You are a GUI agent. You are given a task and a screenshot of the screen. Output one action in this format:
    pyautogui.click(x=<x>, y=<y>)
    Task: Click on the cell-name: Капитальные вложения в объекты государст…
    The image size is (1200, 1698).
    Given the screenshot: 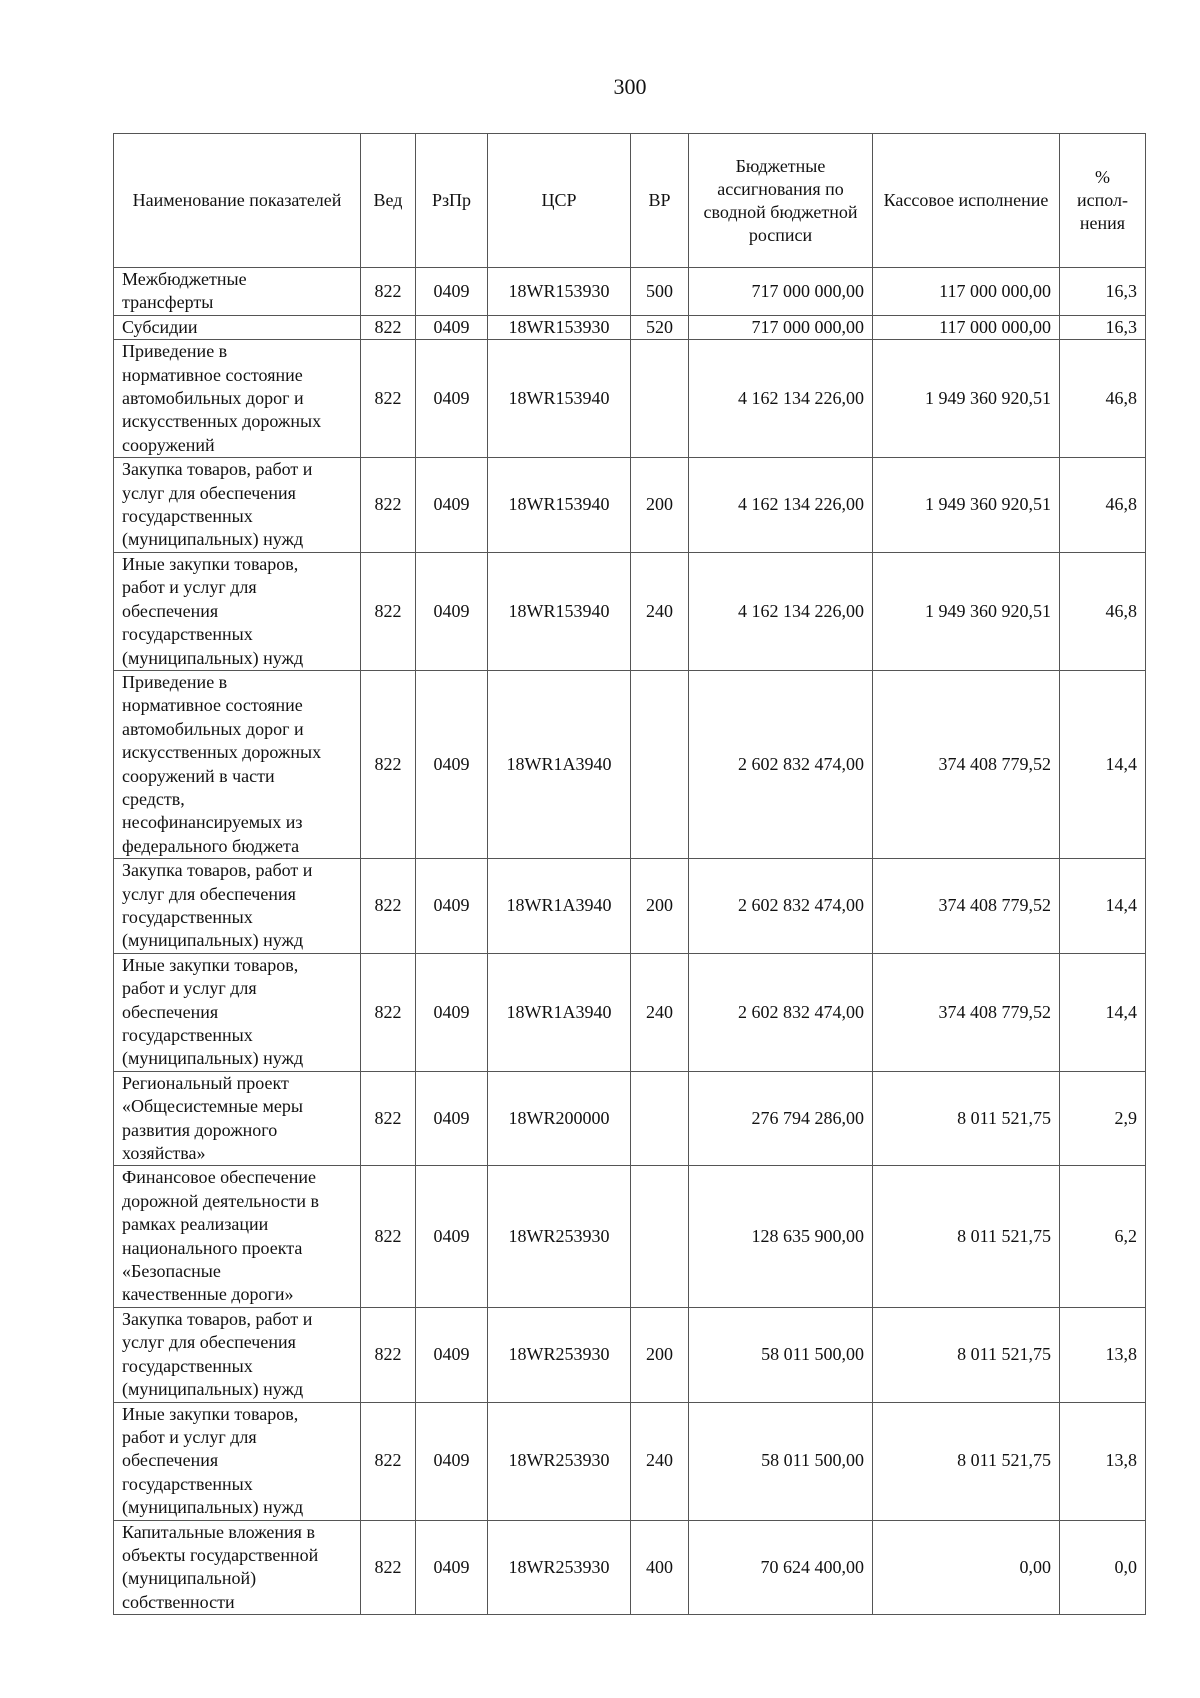 What is the action you would take?
    pyautogui.click(x=237, y=1567)
    